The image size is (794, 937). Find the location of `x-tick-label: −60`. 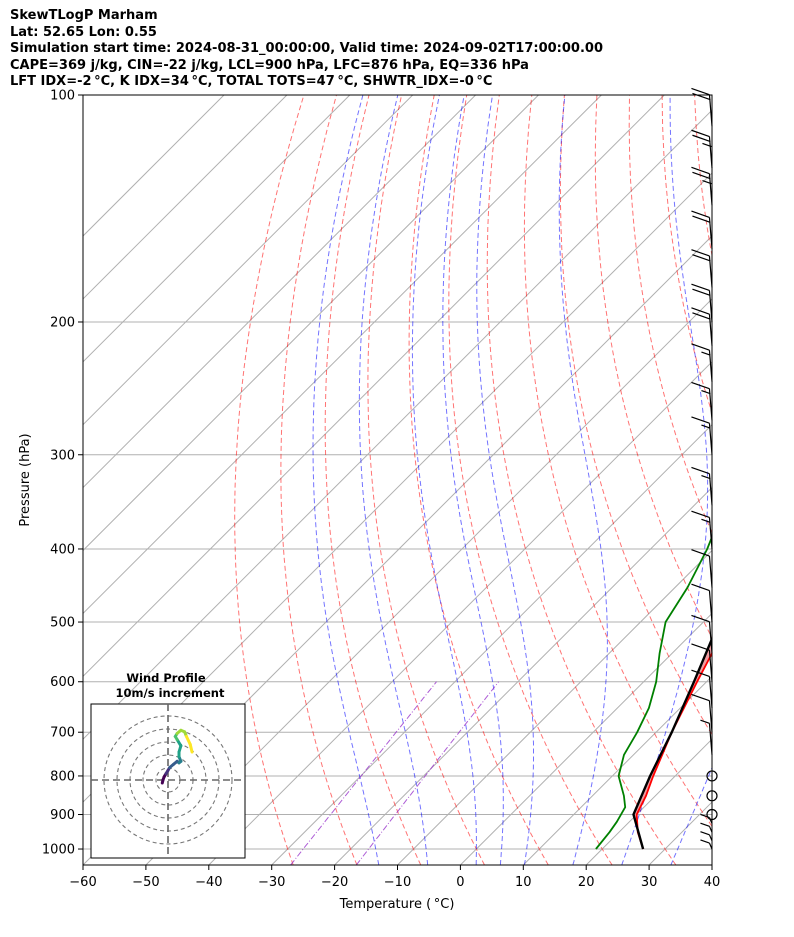

x-tick-label: −60 is located at coordinates (82, 882).